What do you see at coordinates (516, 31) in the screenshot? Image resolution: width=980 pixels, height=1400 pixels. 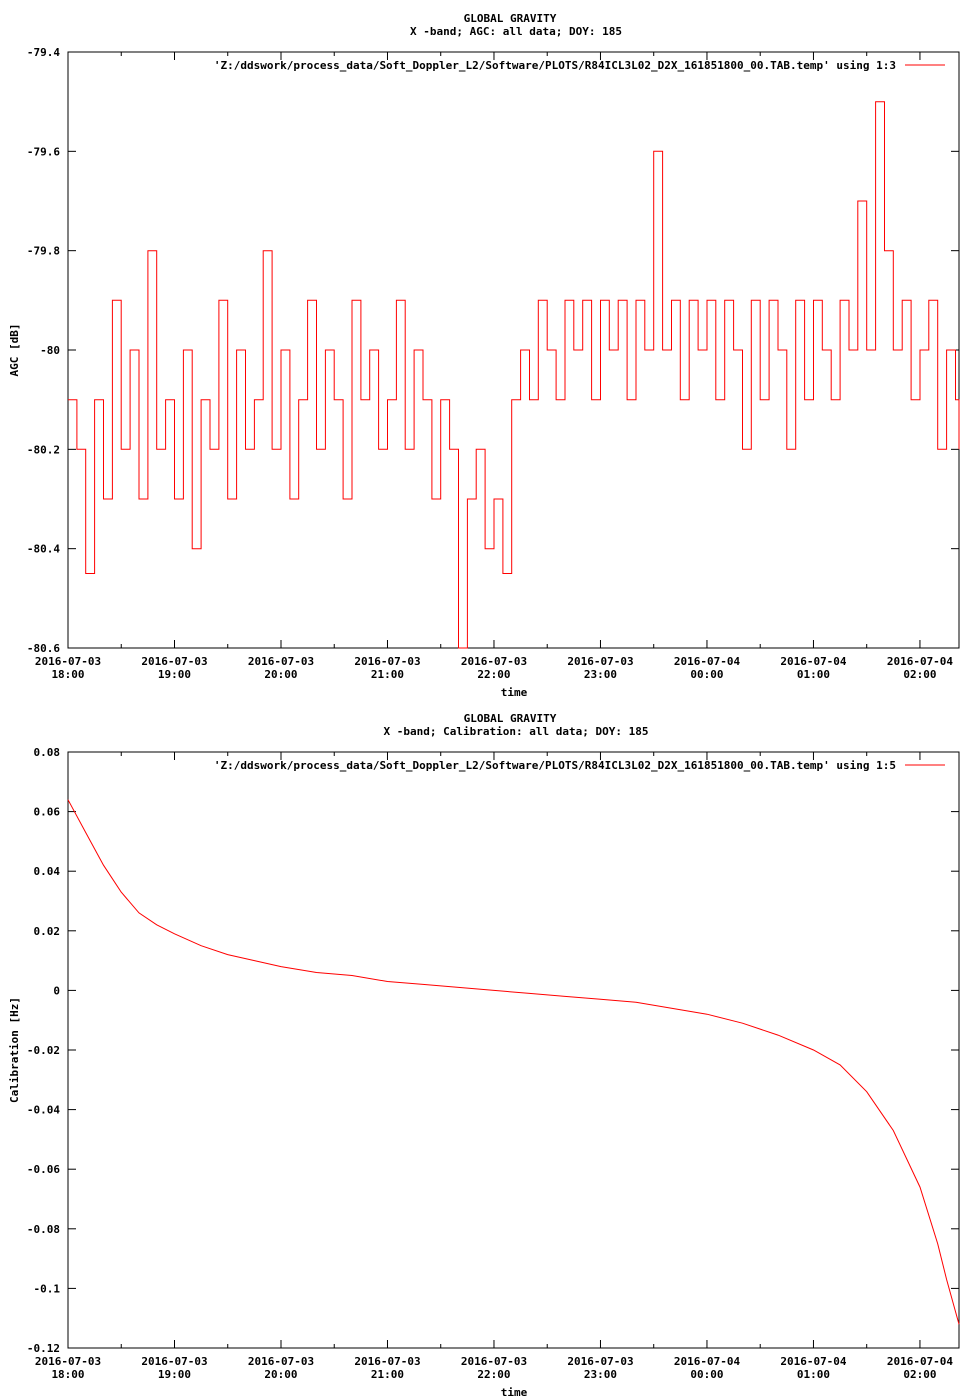 I see `agc-chart-subtitle: X -band; AGC: all data; DOY: 185` at bounding box center [516, 31].